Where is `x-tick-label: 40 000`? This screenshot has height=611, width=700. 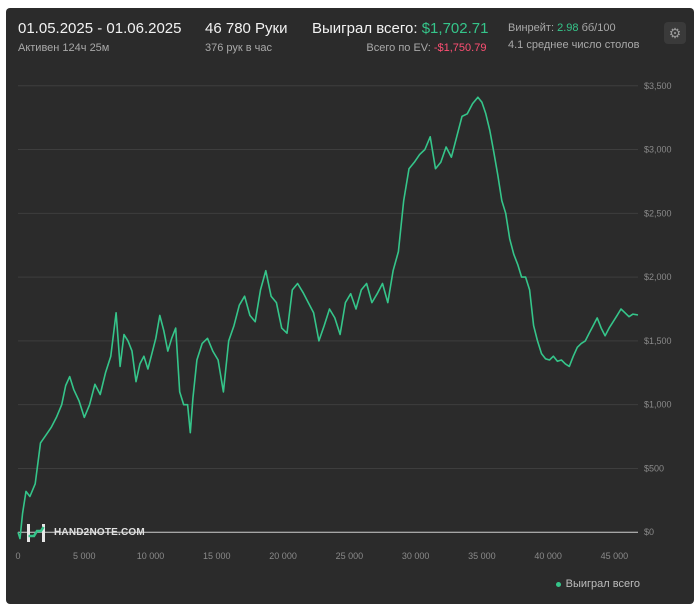 x-tick-label: 40 000 is located at coordinates (548, 556).